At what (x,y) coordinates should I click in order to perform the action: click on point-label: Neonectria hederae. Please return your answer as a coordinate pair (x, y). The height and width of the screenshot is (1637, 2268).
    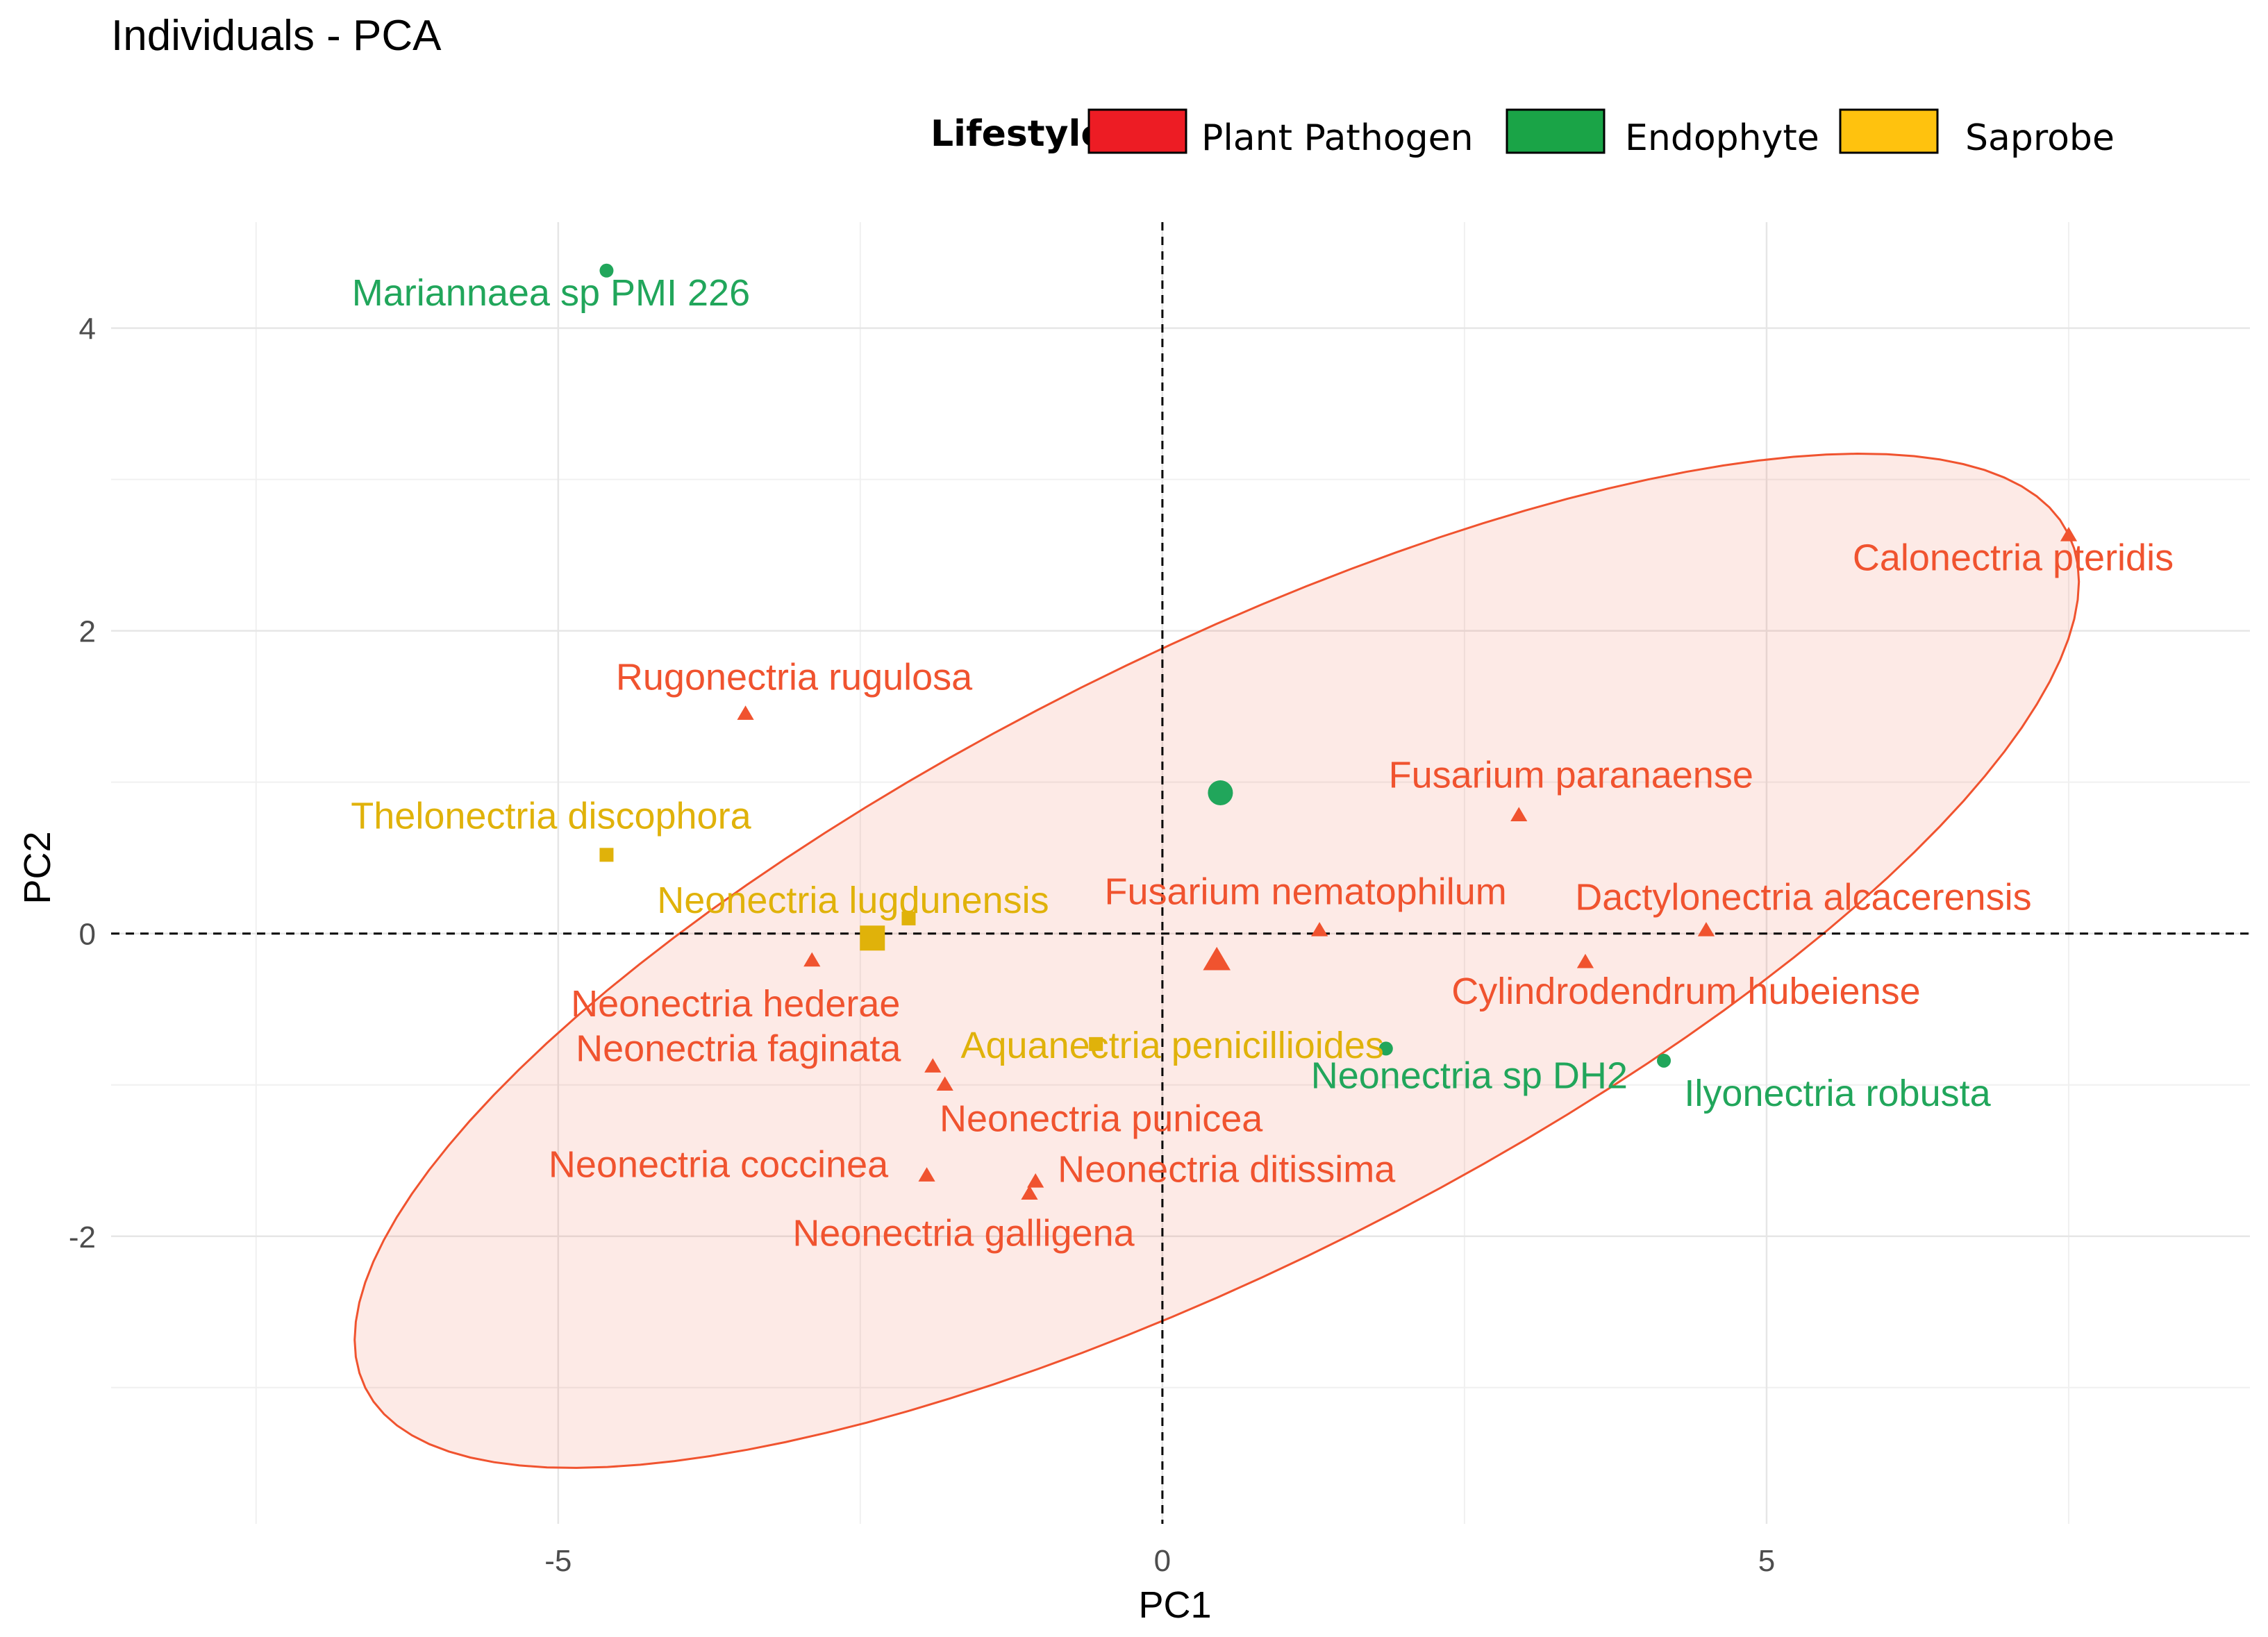
    Looking at the image, I should click on (735, 1004).